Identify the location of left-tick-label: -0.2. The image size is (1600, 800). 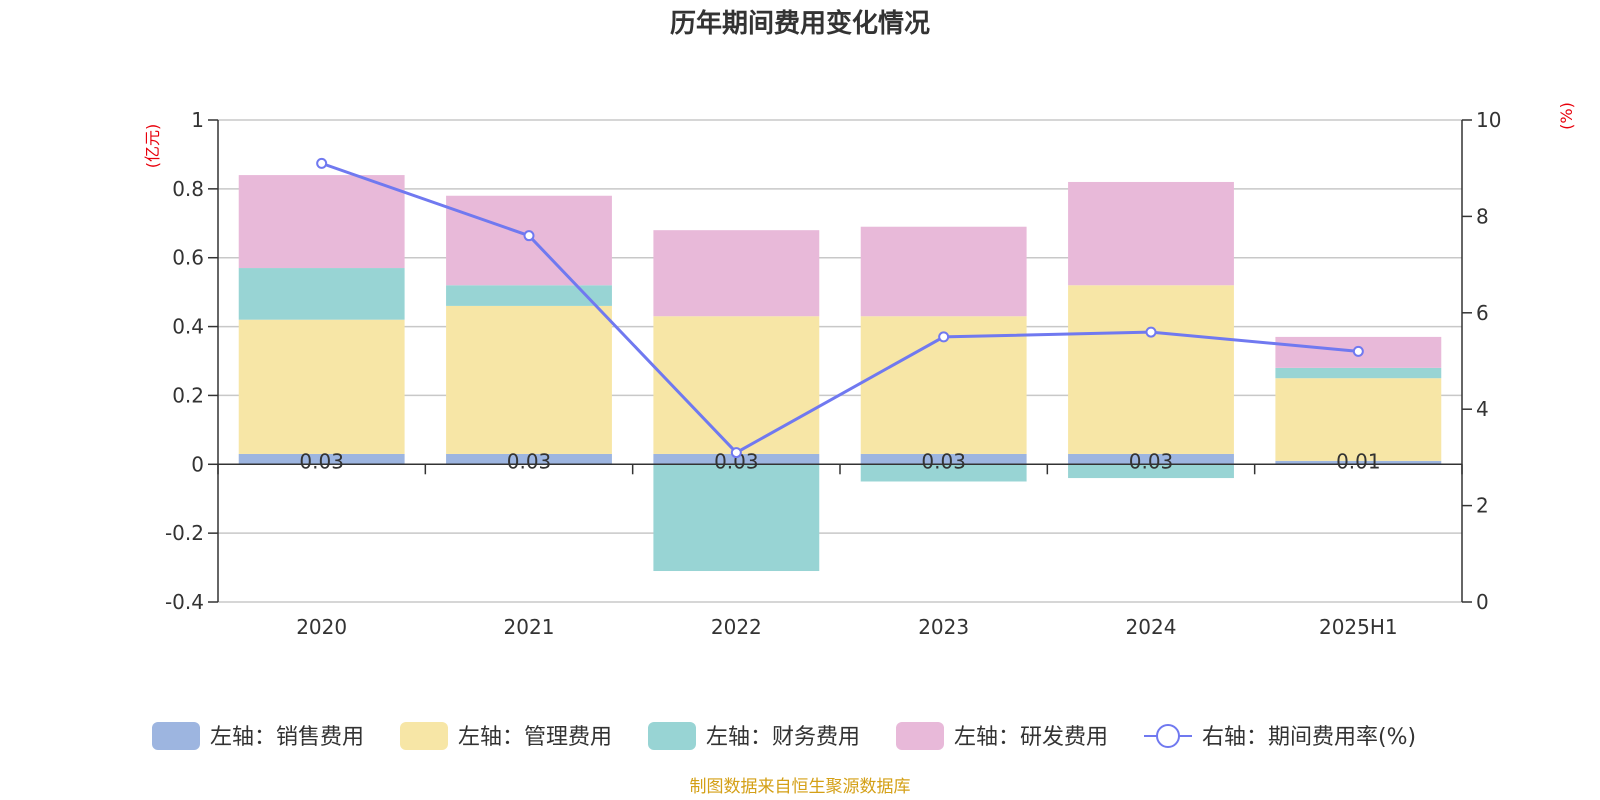
(184, 533).